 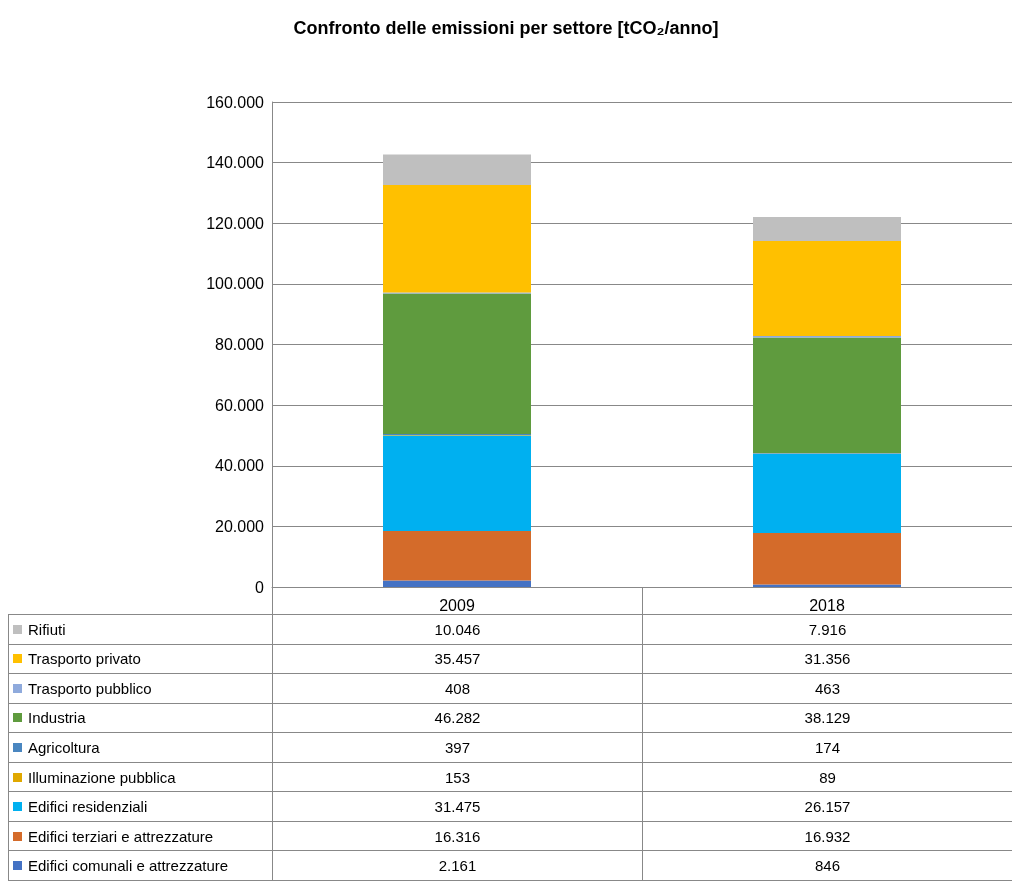 What do you see at coordinates (827, 718) in the screenshot?
I see `data-label: 38.129` at bounding box center [827, 718].